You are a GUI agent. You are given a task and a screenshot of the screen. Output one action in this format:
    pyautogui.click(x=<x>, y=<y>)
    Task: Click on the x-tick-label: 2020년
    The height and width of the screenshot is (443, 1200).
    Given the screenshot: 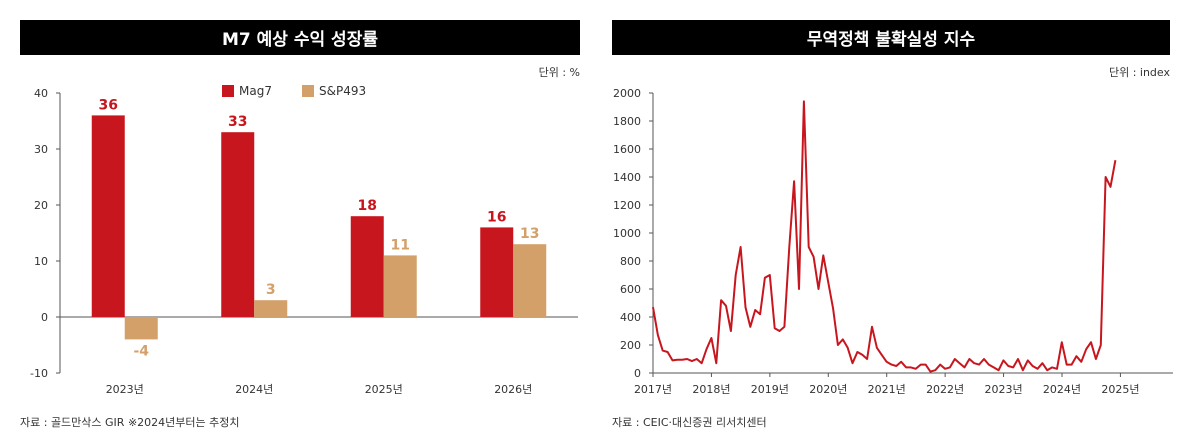 What is the action you would take?
    pyautogui.click(x=828, y=389)
    